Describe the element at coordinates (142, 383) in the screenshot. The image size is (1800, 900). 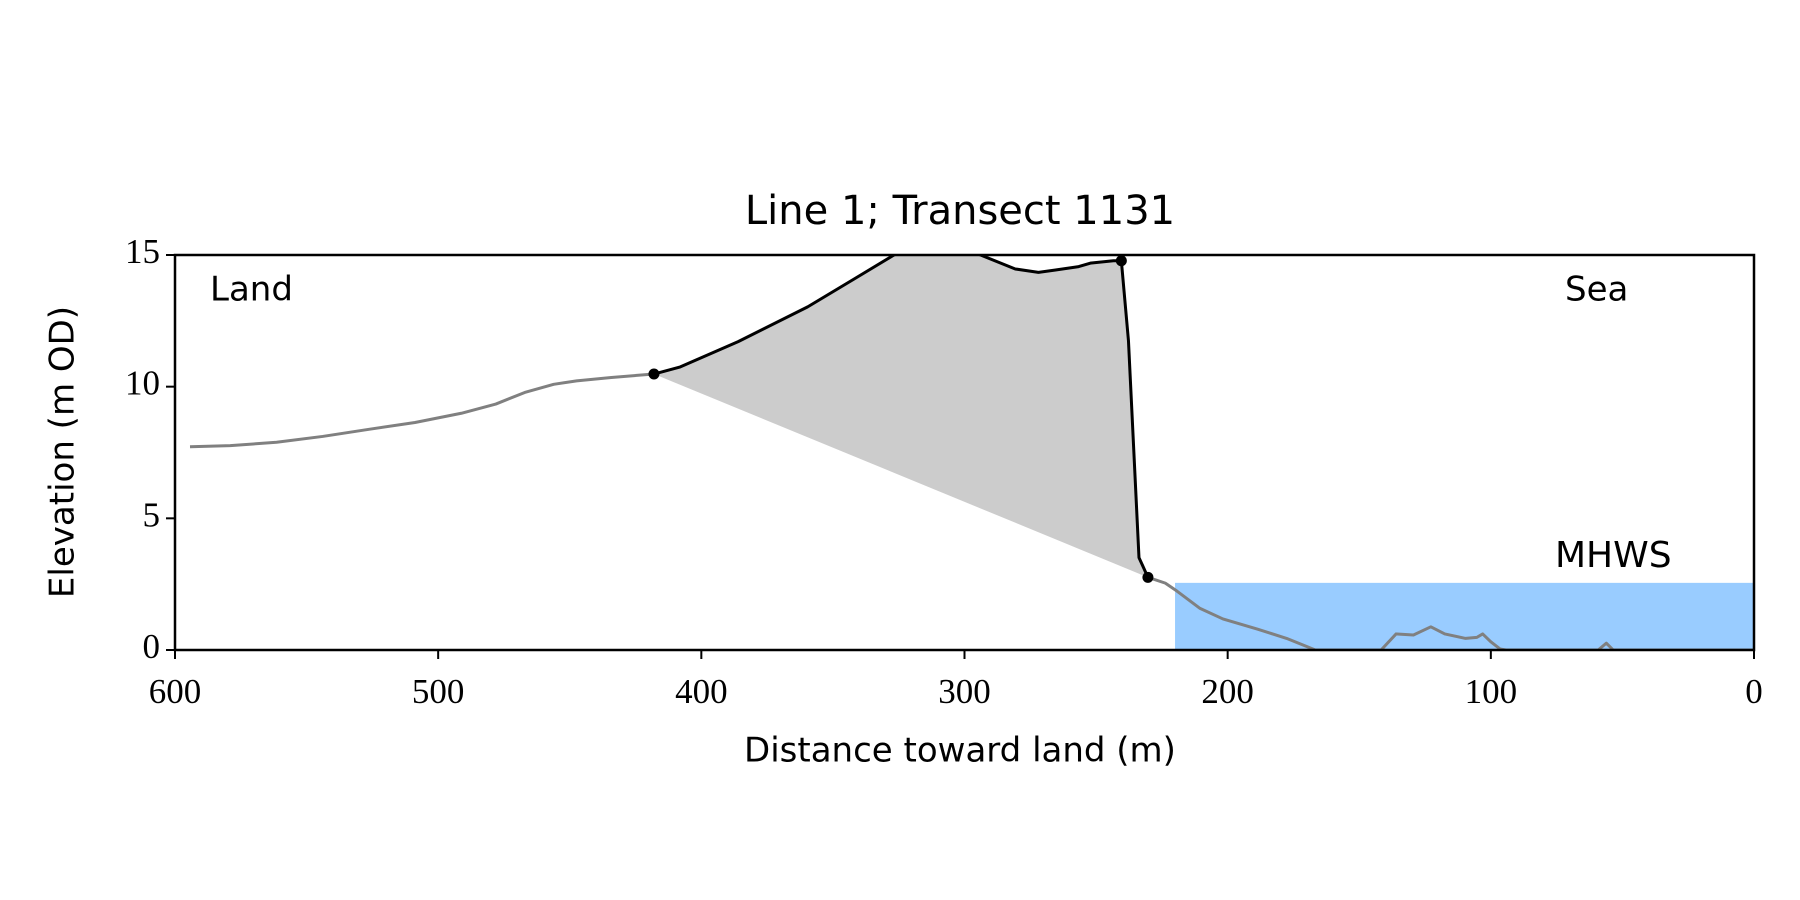
I see `y-tick-label: 10` at that location.